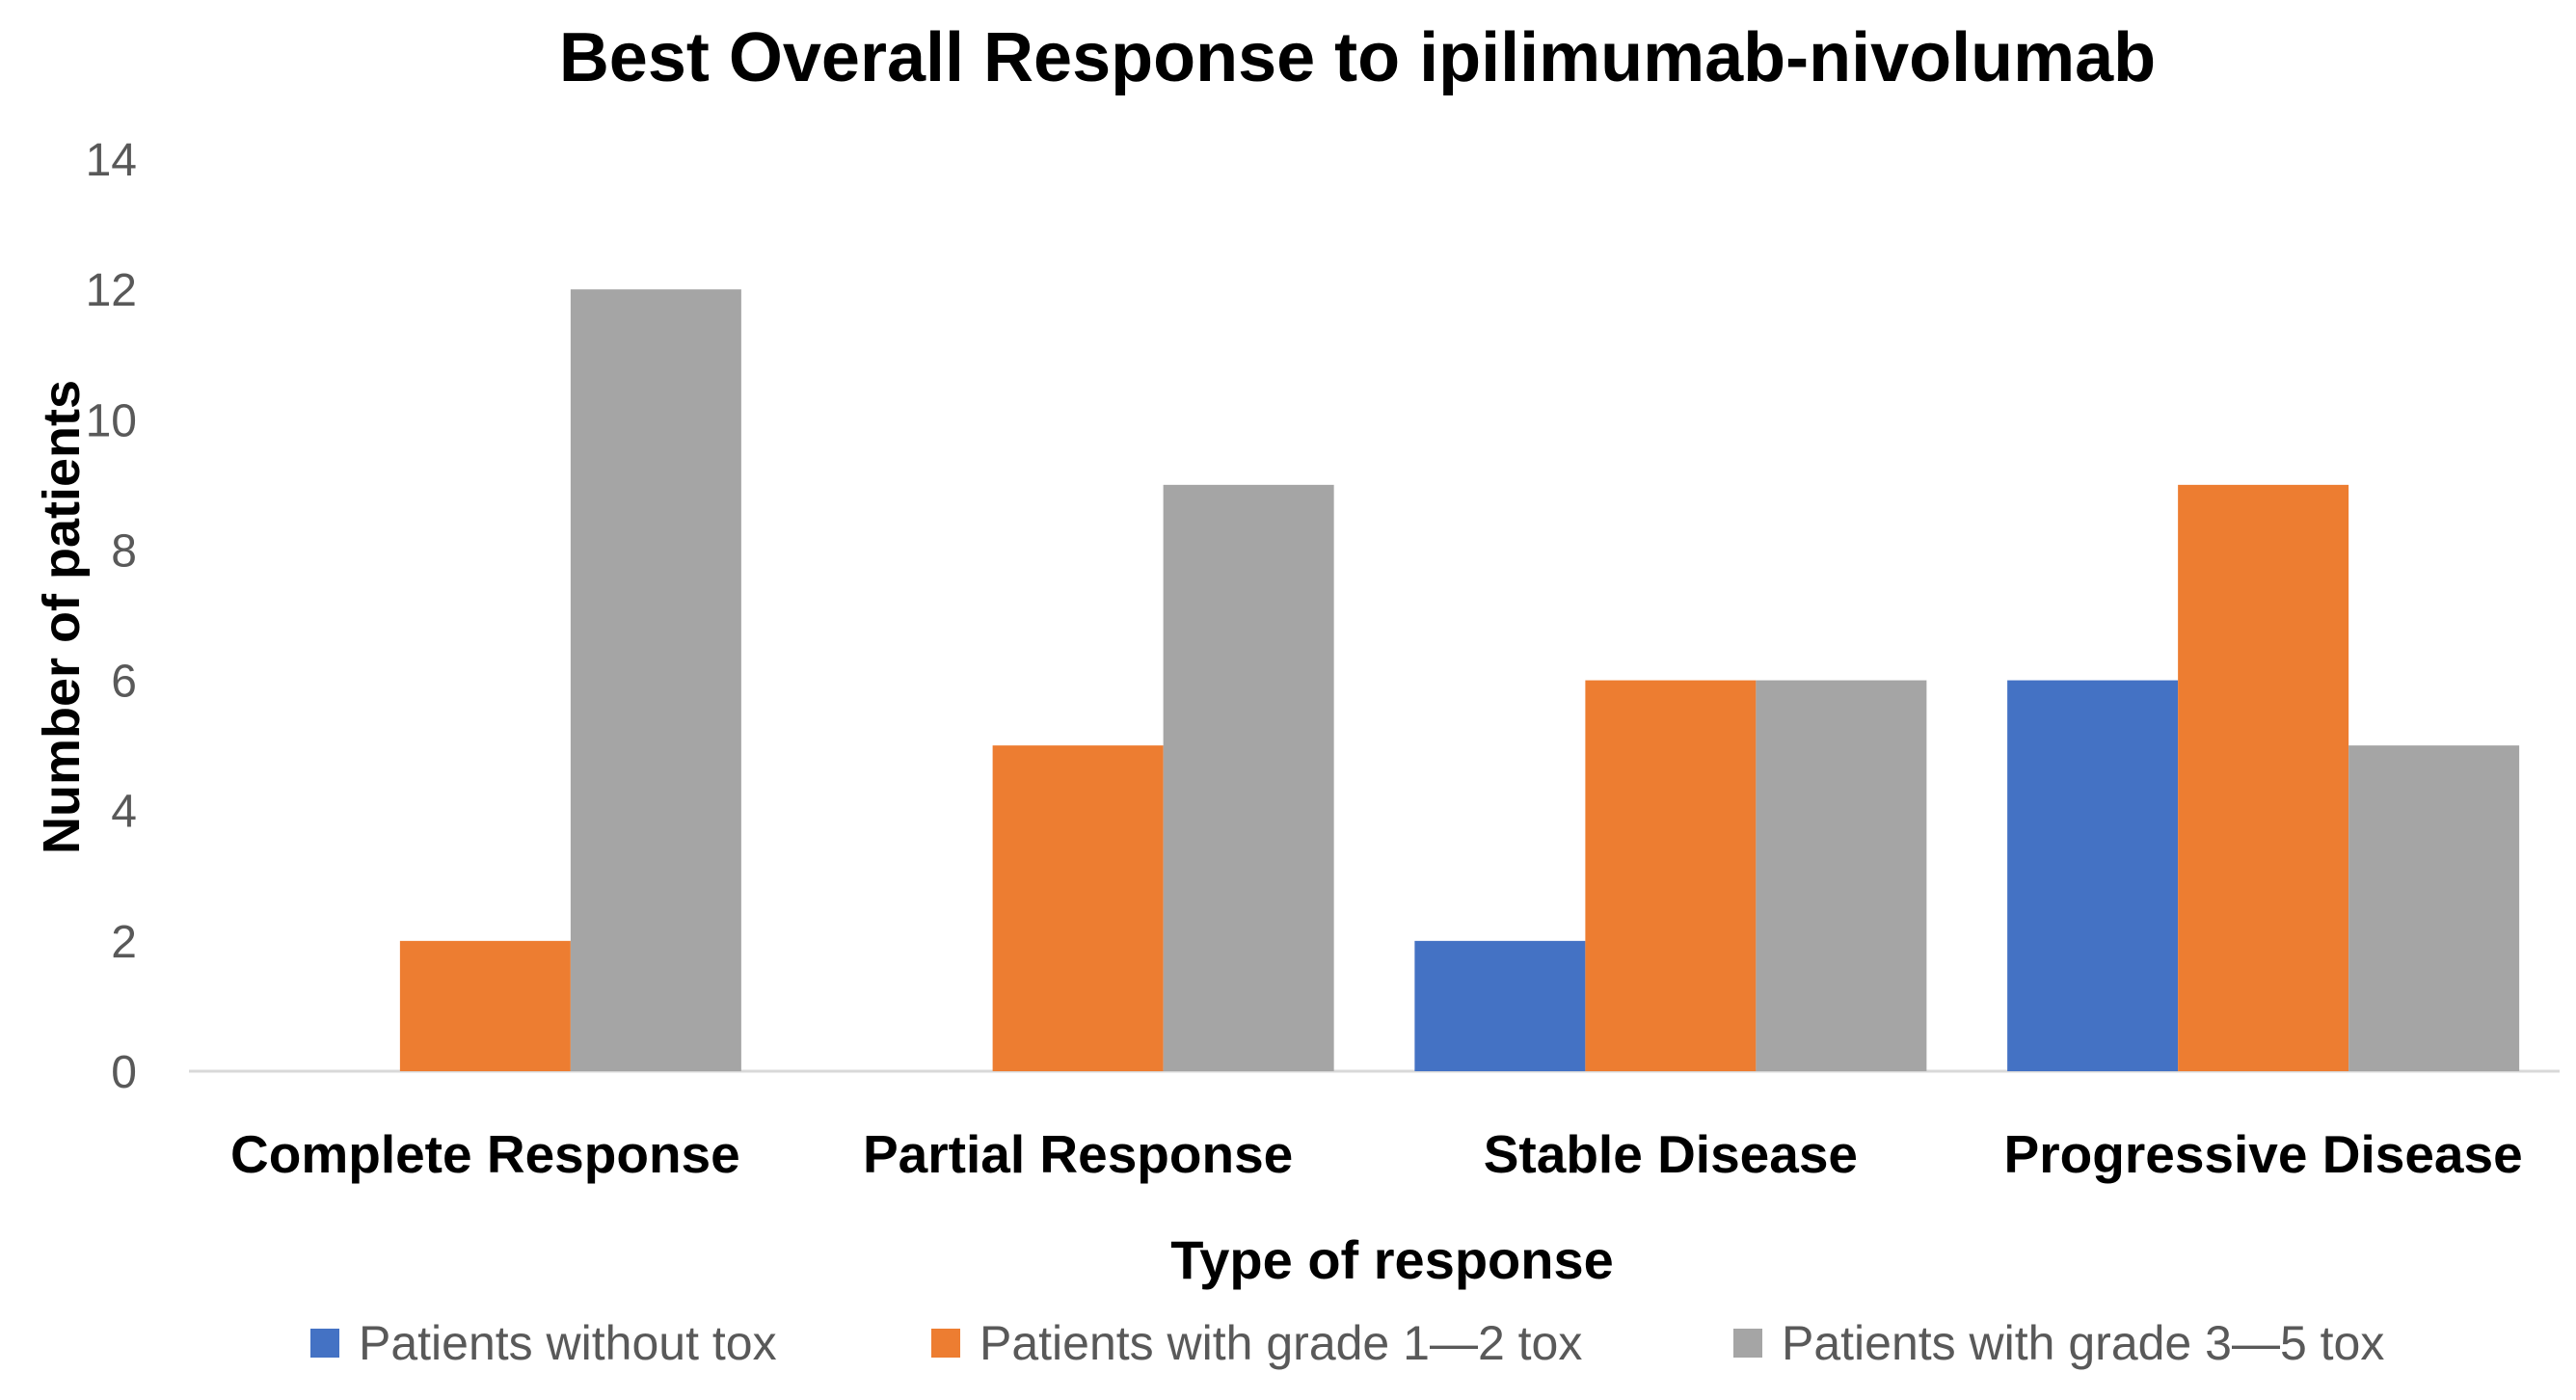 This screenshot has width=2576, height=1400. Describe the element at coordinates (1671, 1154) in the screenshot. I see `category-label: Stable Disease` at that location.